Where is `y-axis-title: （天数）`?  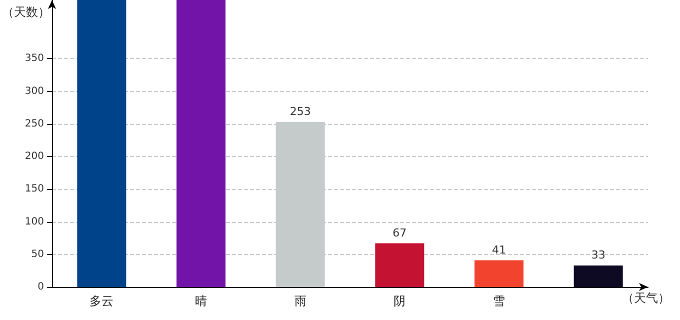
y-axis-title: （天数） is located at coordinates (26, 12).